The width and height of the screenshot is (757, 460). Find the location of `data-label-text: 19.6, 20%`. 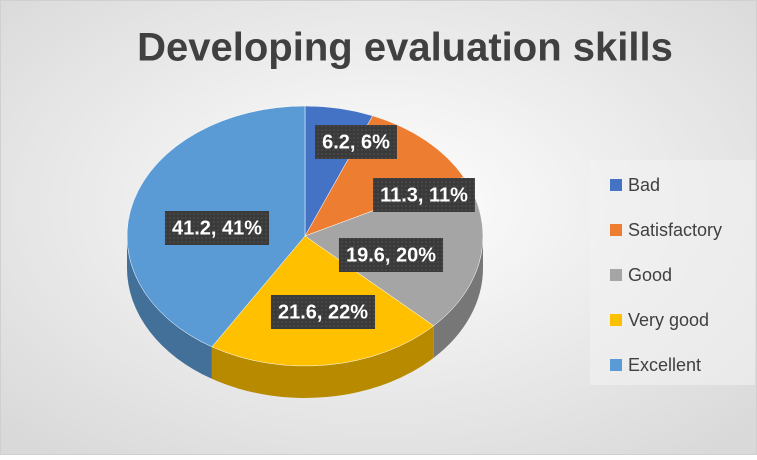

data-label-text: 19.6, 20% is located at coordinates (391, 255).